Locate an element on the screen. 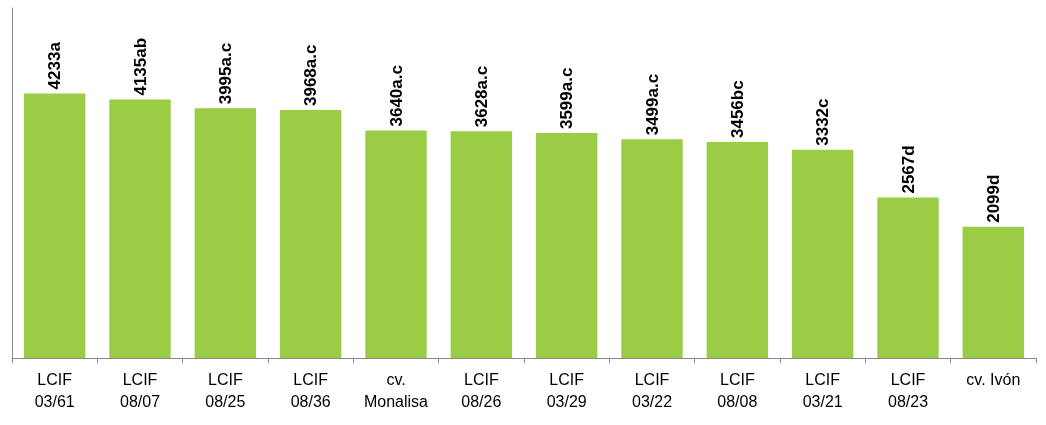 The height and width of the screenshot is (425, 1046). data-label: 3995a.c is located at coordinates (225, 73).